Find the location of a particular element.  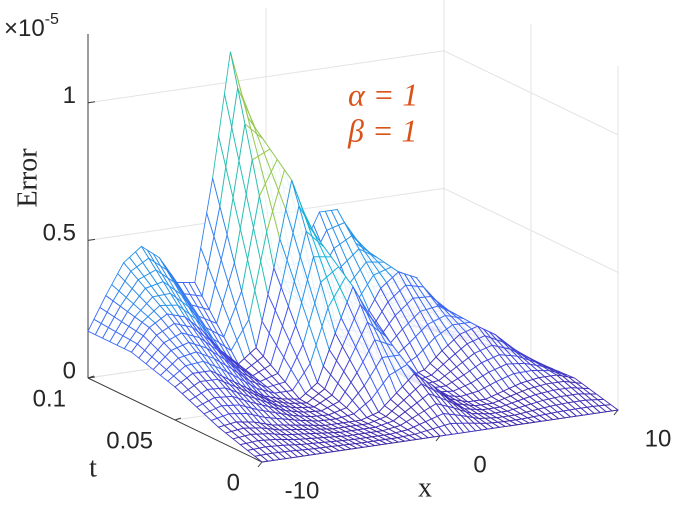

z-tick-label: 0 is located at coordinates (69, 370).